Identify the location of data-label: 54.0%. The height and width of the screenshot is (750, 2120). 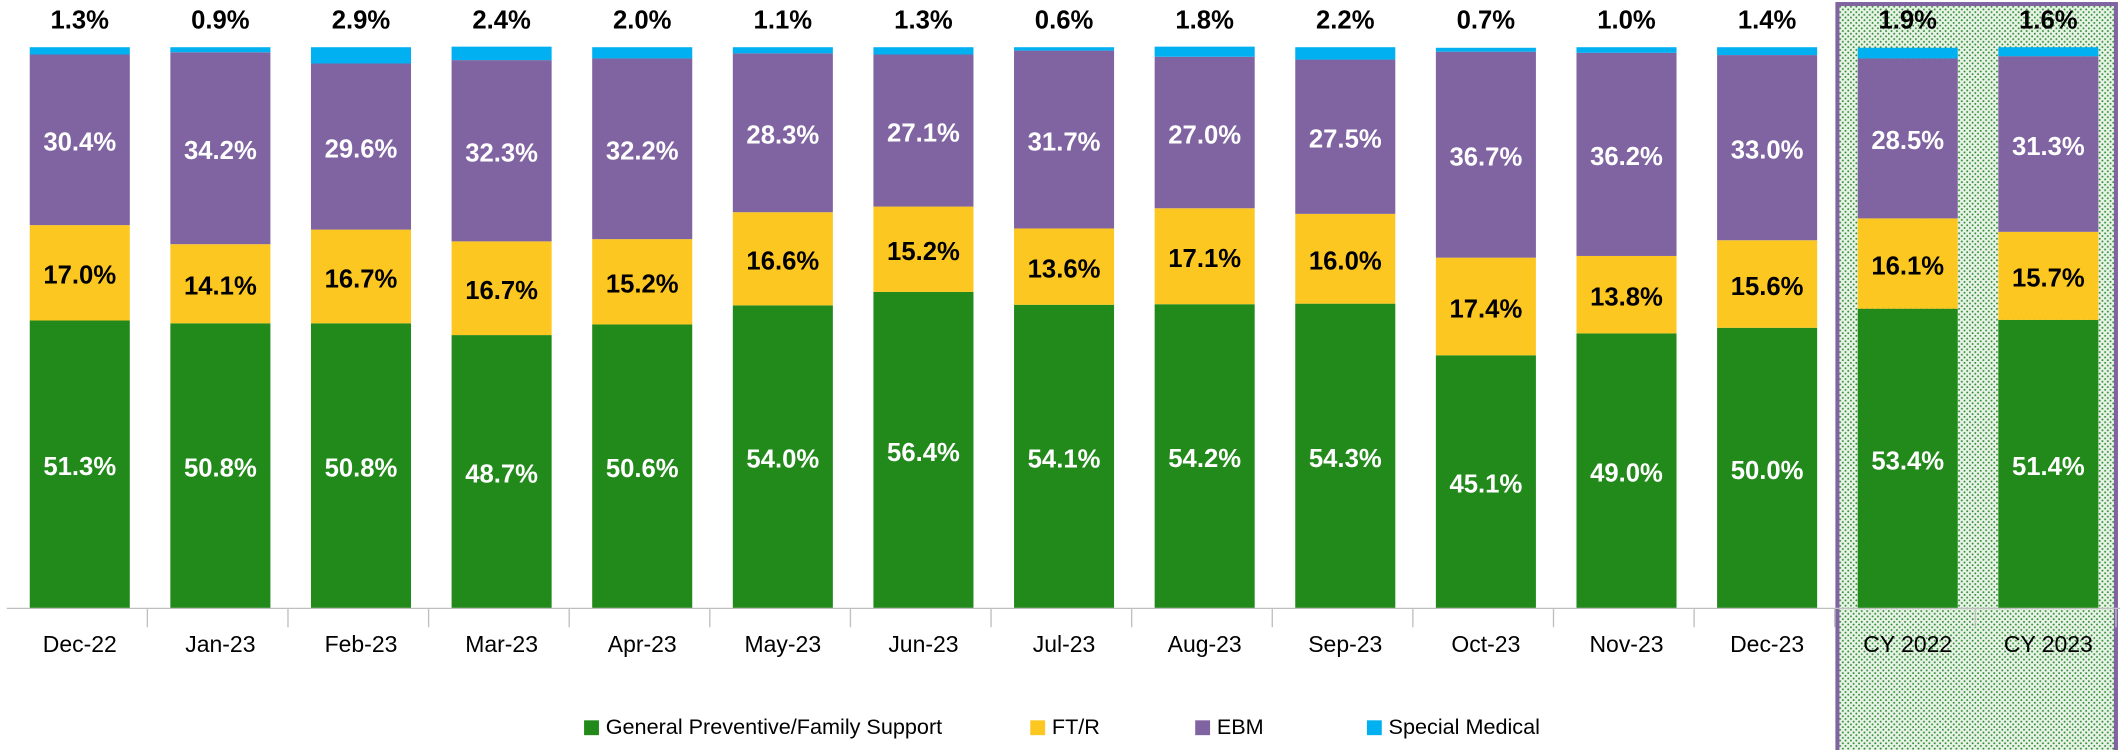
(782, 460).